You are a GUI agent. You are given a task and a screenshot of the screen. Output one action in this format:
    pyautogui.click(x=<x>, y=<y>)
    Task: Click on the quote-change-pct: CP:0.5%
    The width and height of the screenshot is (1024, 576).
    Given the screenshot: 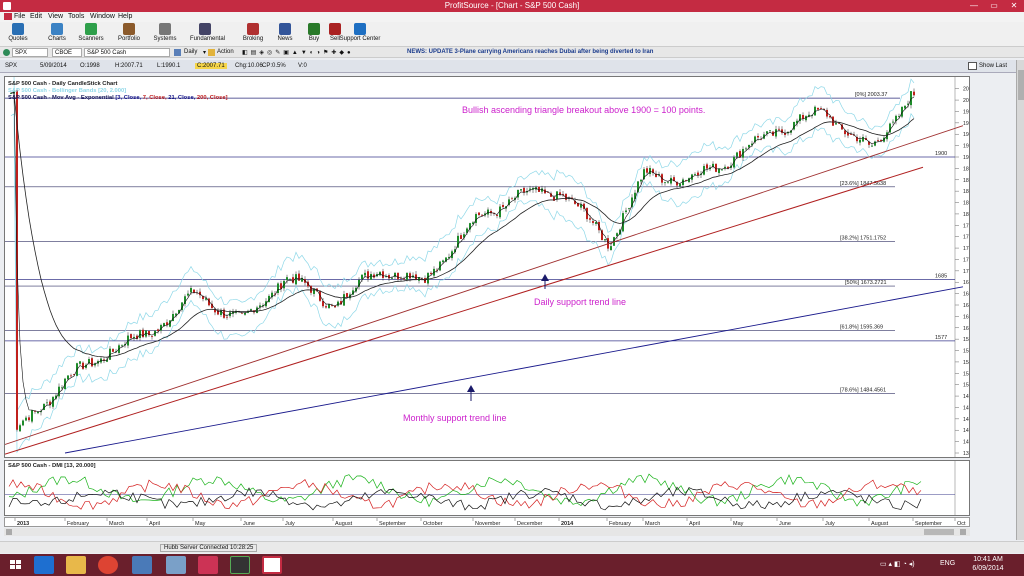 What is the action you would take?
    pyautogui.click(x=274, y=66)
    